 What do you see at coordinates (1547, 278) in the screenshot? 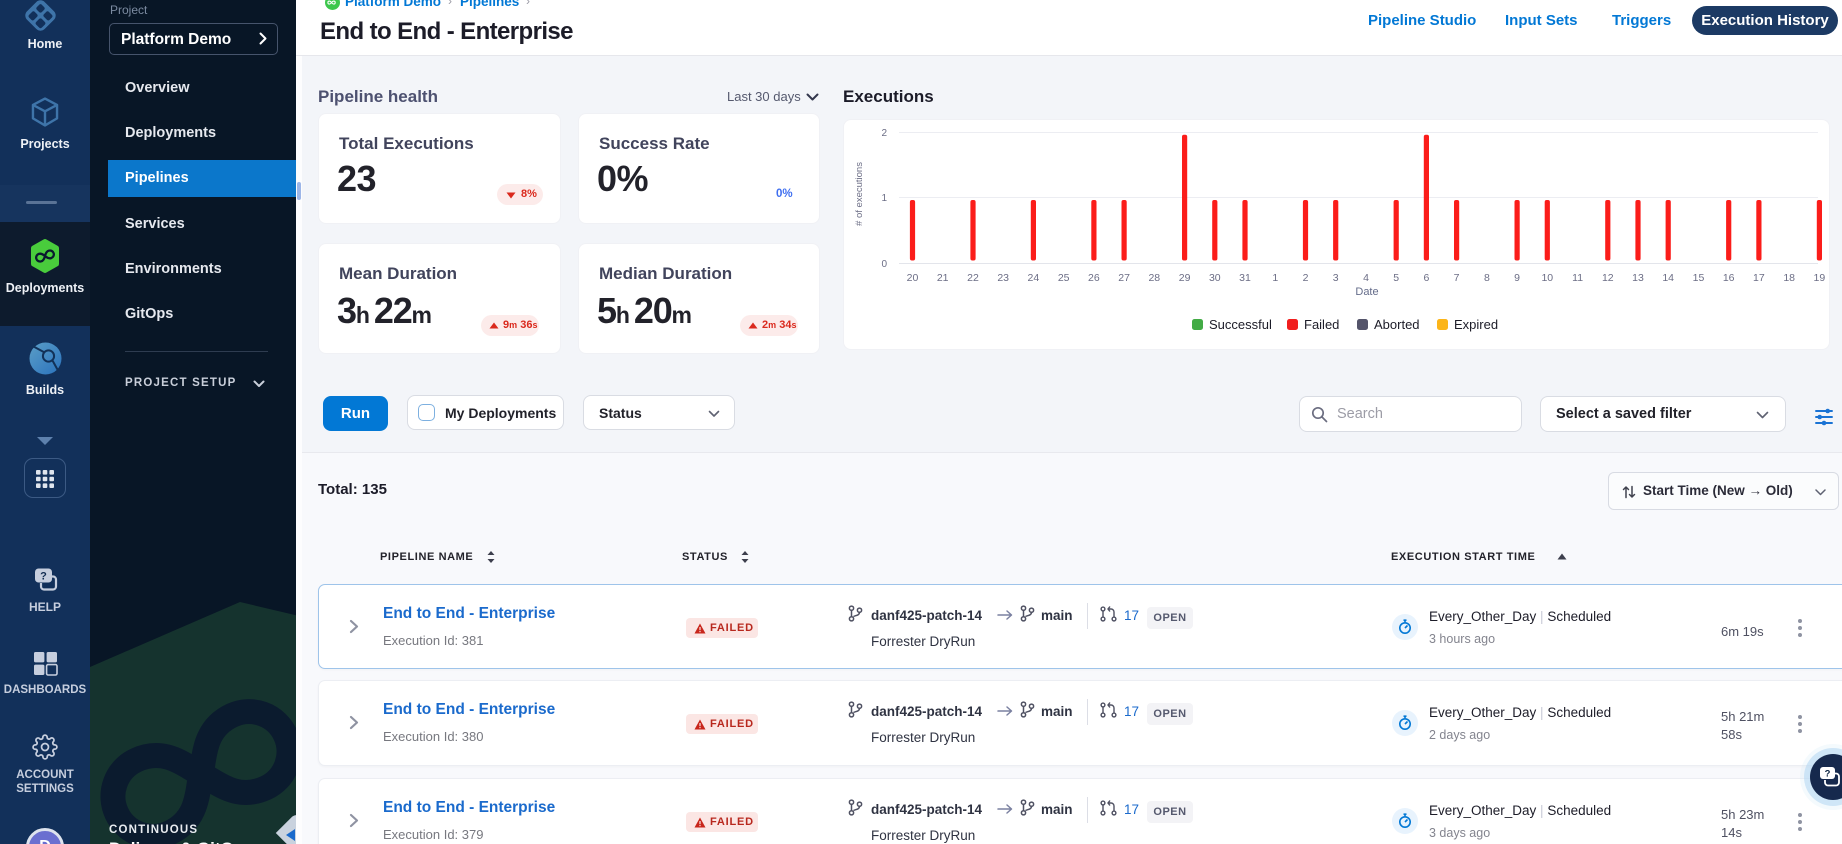
I see `svg-text: 10` at bounding box center [1547, 278].